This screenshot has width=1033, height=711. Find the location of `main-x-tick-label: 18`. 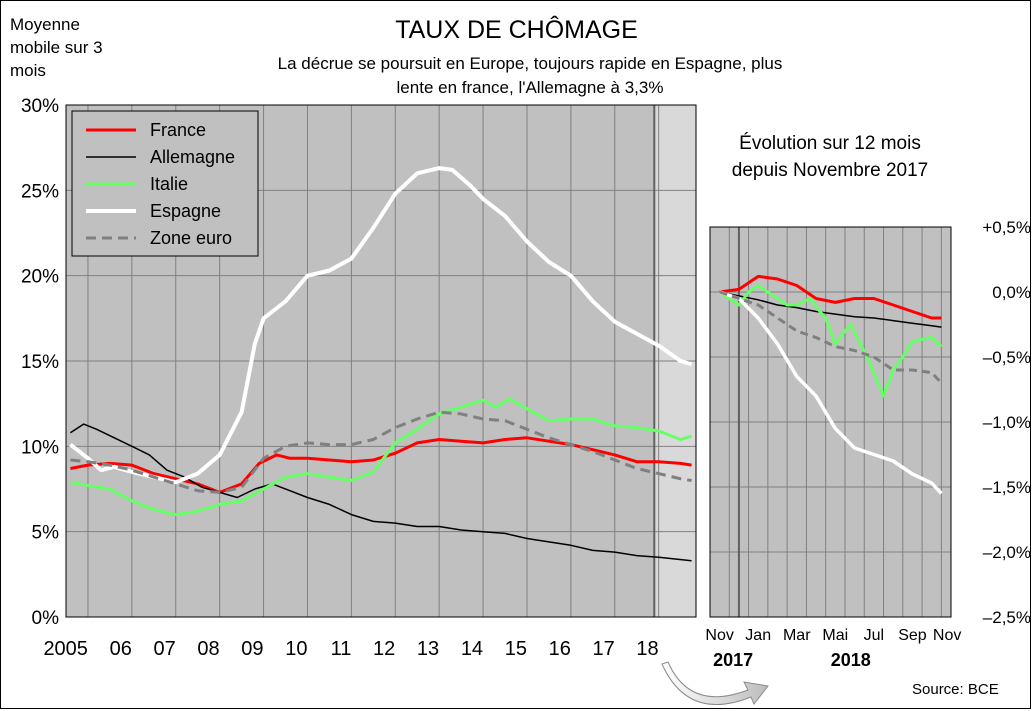

main-x-tick-label: 18 is located at coordinates (647, 649).